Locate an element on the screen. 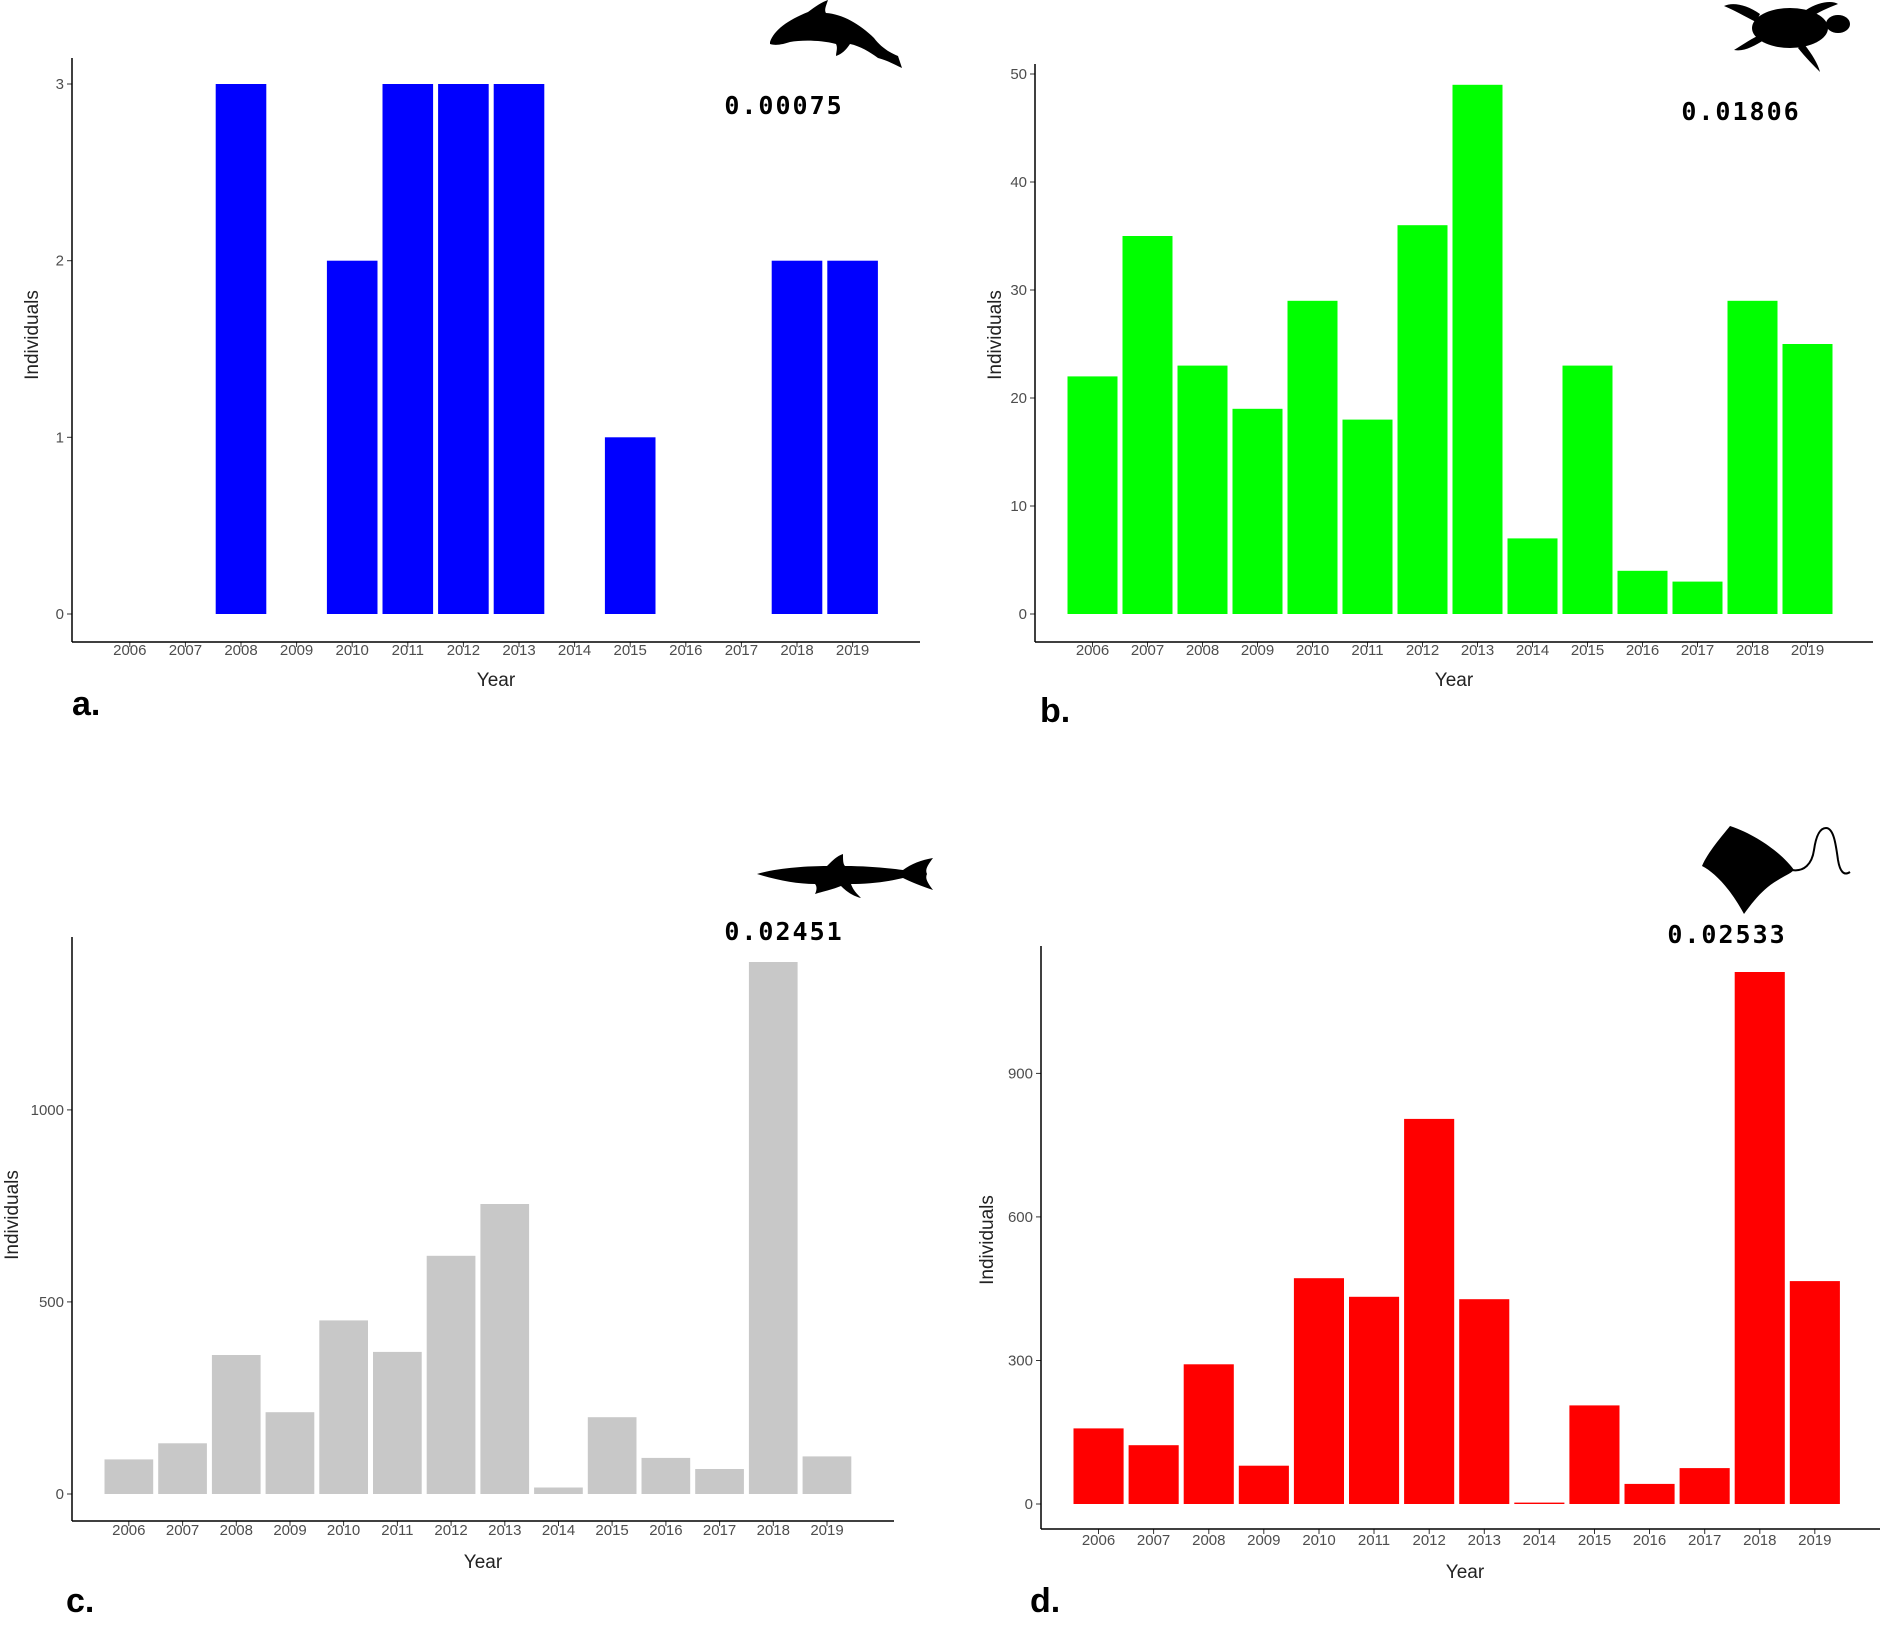 The height and width of the screenshot is (1633, 1880). y-tick-label: 1000 is located at coordinates (47, 1110).